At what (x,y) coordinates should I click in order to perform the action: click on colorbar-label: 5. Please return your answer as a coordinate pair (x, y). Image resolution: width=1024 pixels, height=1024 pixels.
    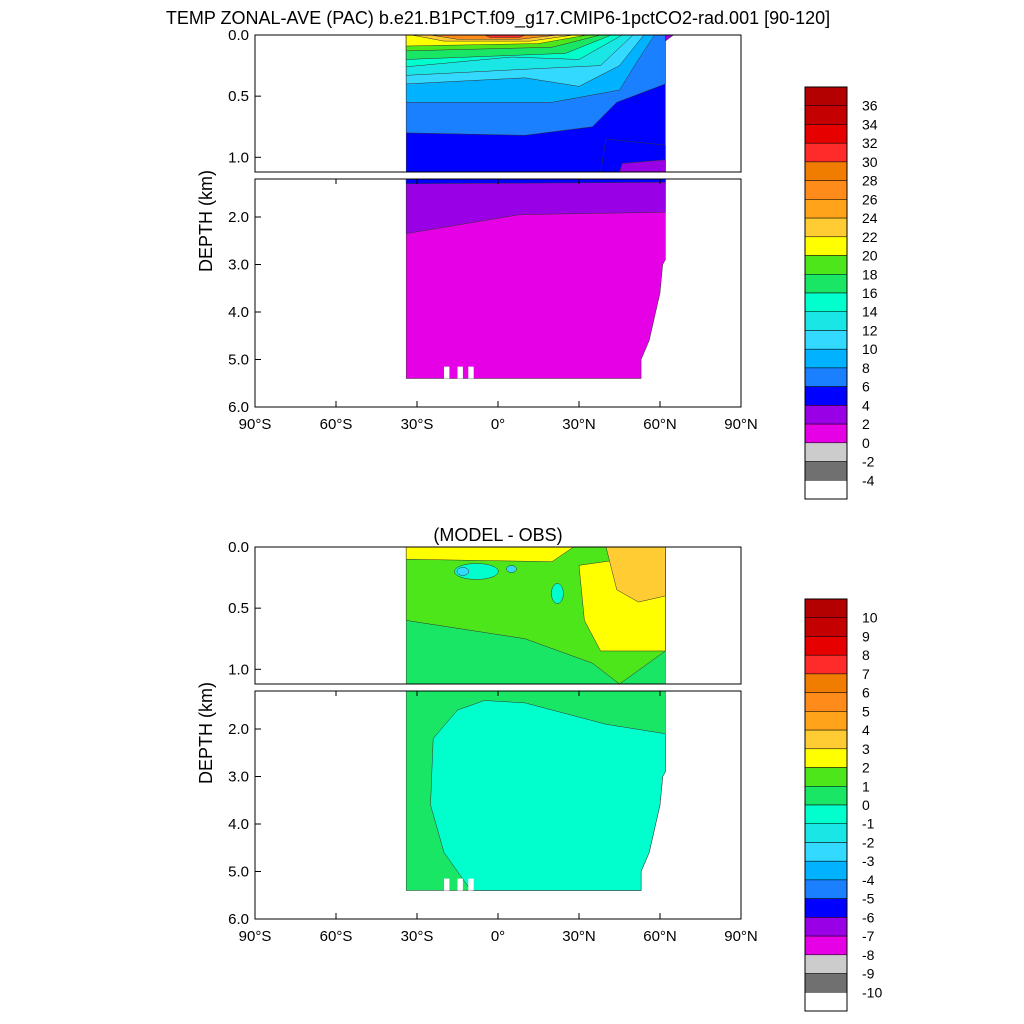
    Looking at the image, I should click on (866, 711).